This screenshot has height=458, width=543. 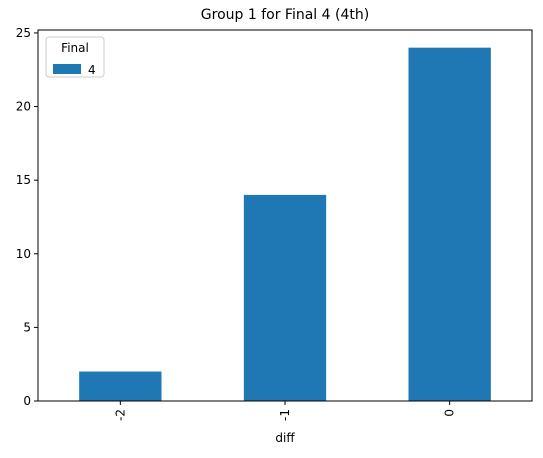 I want to click on x-tick-label: -2, so click(x=120, y=415).